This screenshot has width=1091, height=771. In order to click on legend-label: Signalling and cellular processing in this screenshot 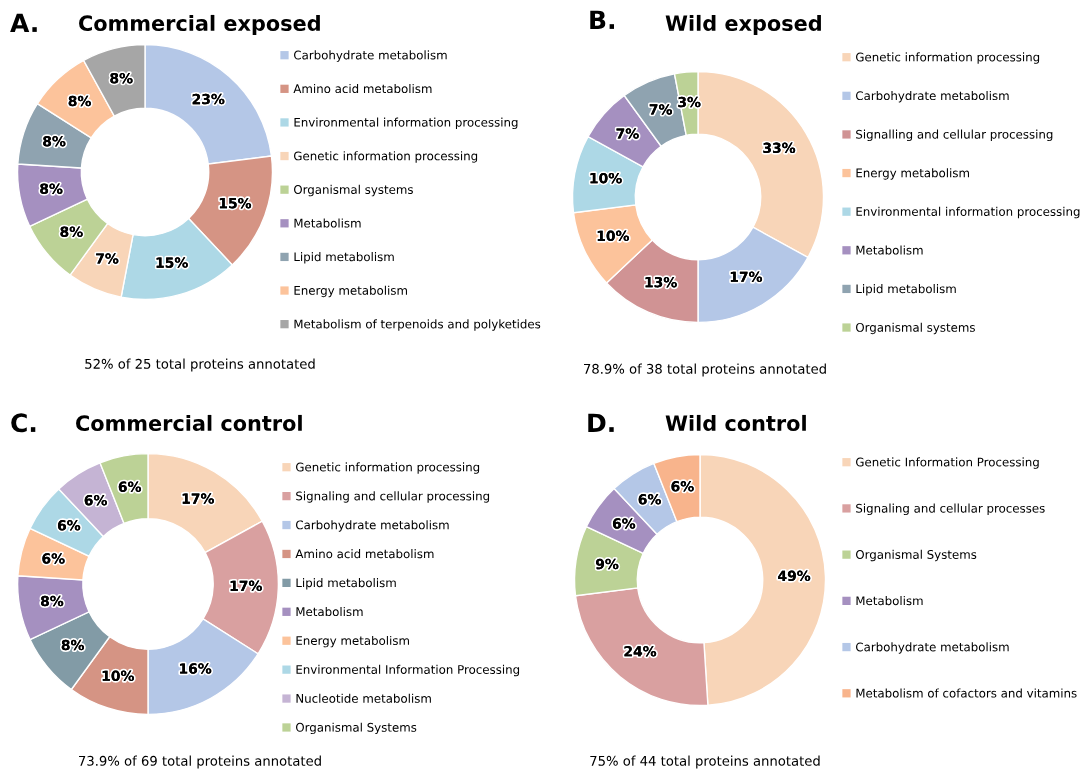, I will do `click(954, 135)`.